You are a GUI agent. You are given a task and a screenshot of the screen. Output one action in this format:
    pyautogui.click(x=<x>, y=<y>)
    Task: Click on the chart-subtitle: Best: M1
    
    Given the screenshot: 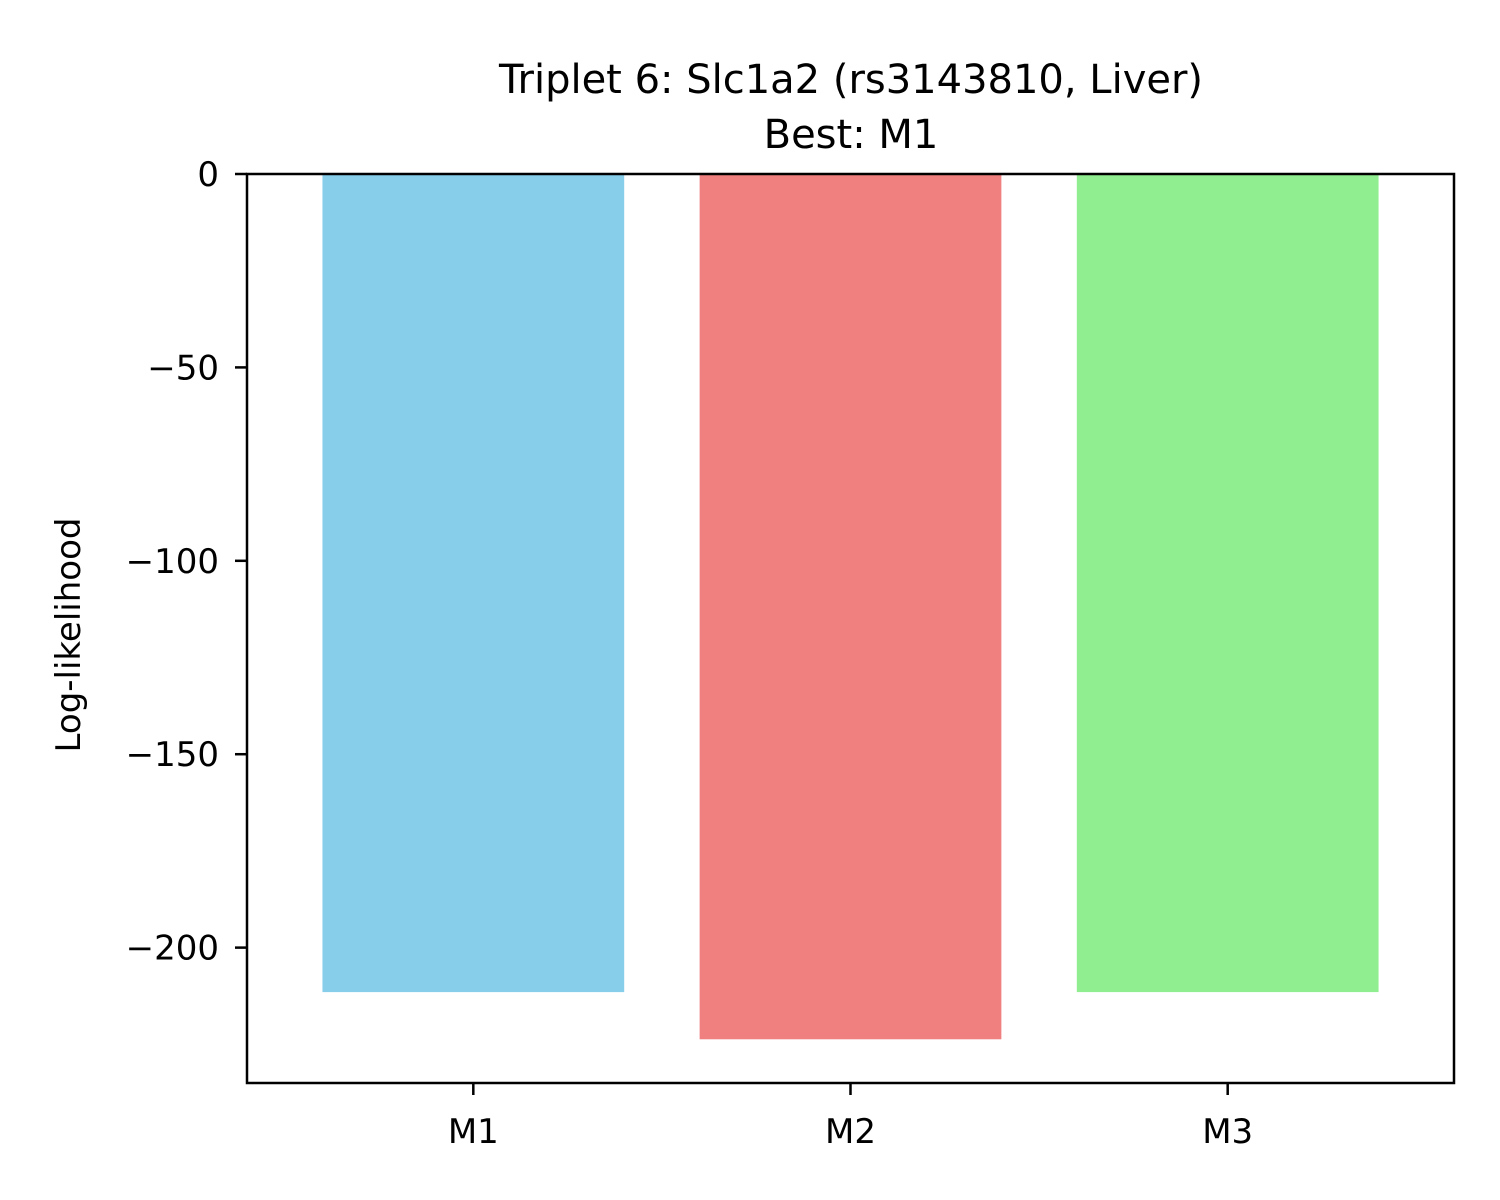 What is the action you would take?
    pyautogui.click(x=851, y=135)
    